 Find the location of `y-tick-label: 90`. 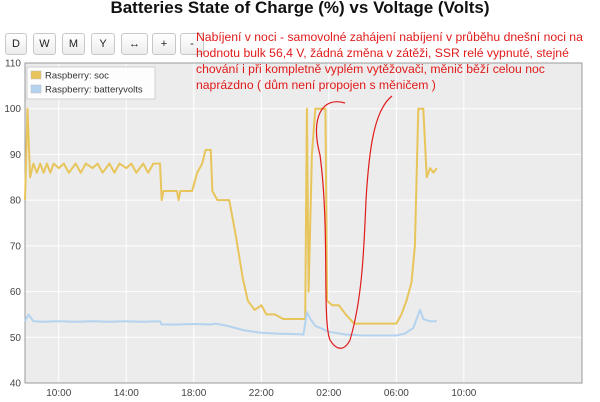

y-tick-label: 90 is located at coordinates (16, 155).